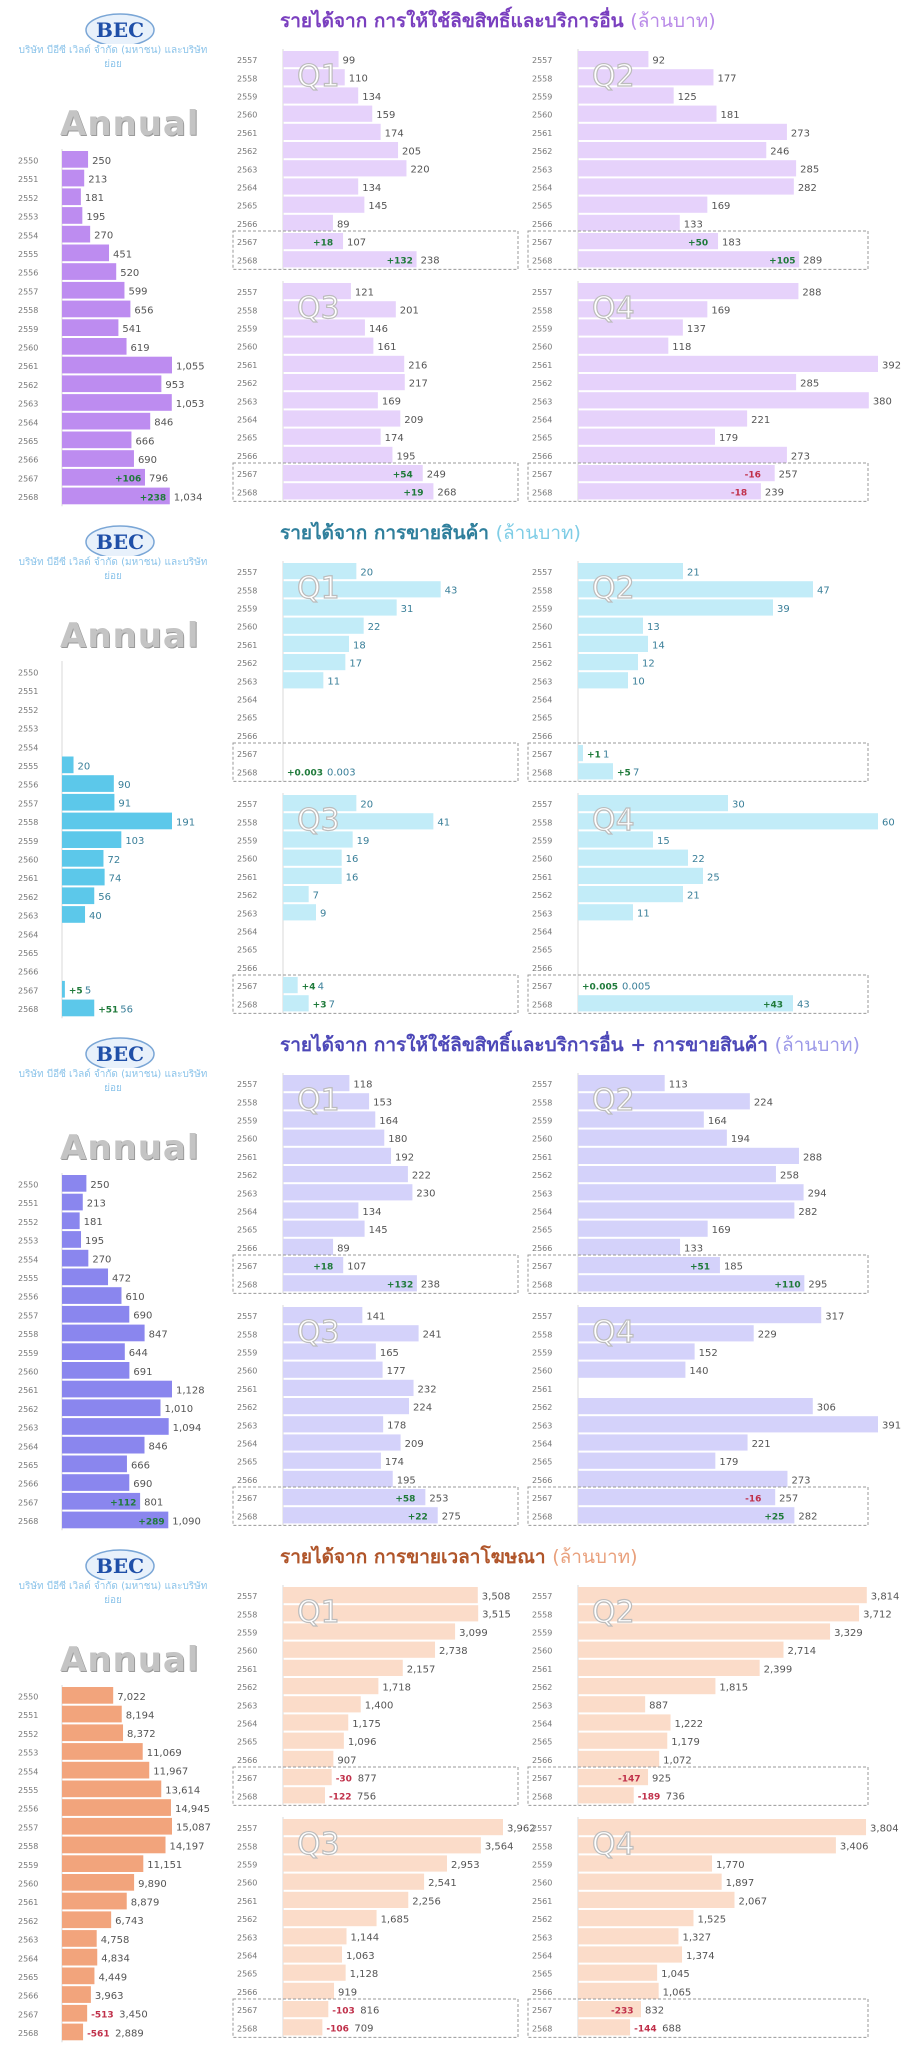 This screenshot has height=2048, width=910. What do you see at coordinates (247, 1760) in the screenshot?
I see `year-label: 2566` at bounding box center [247, 1760].